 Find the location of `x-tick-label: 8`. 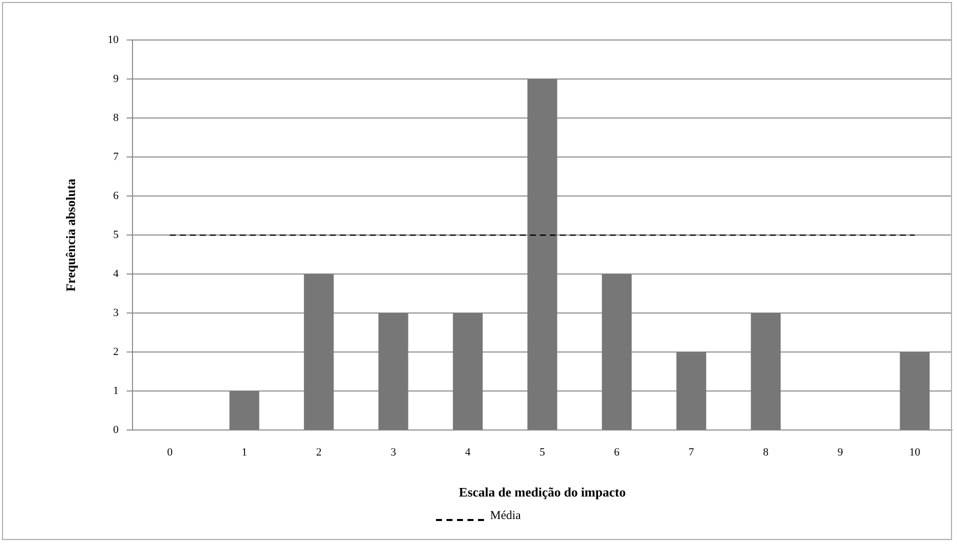

x-tick-label: 8 is located at coordinates (766, 452).